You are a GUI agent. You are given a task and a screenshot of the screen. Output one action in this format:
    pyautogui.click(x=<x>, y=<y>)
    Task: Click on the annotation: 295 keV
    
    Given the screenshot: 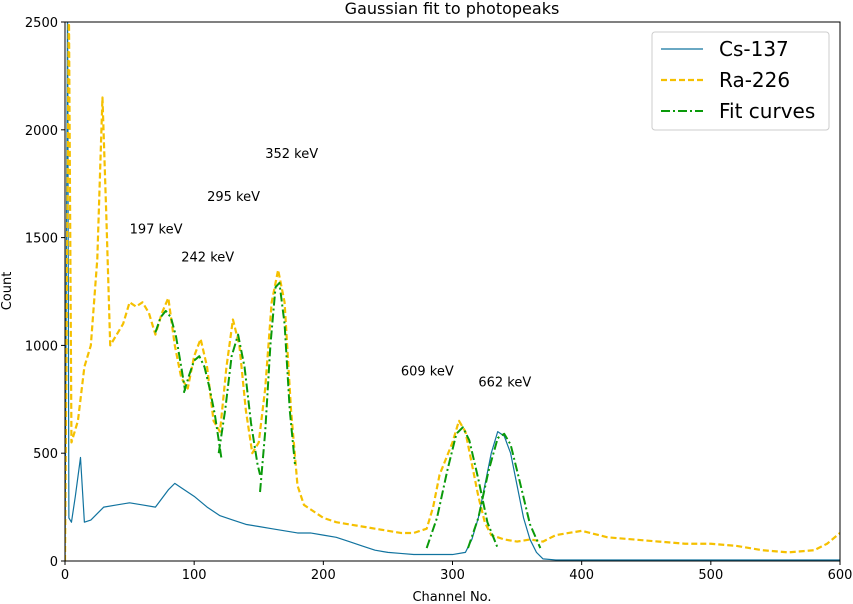 What is the action you would take?
    pyautogui.click(x=233, y=197)
    